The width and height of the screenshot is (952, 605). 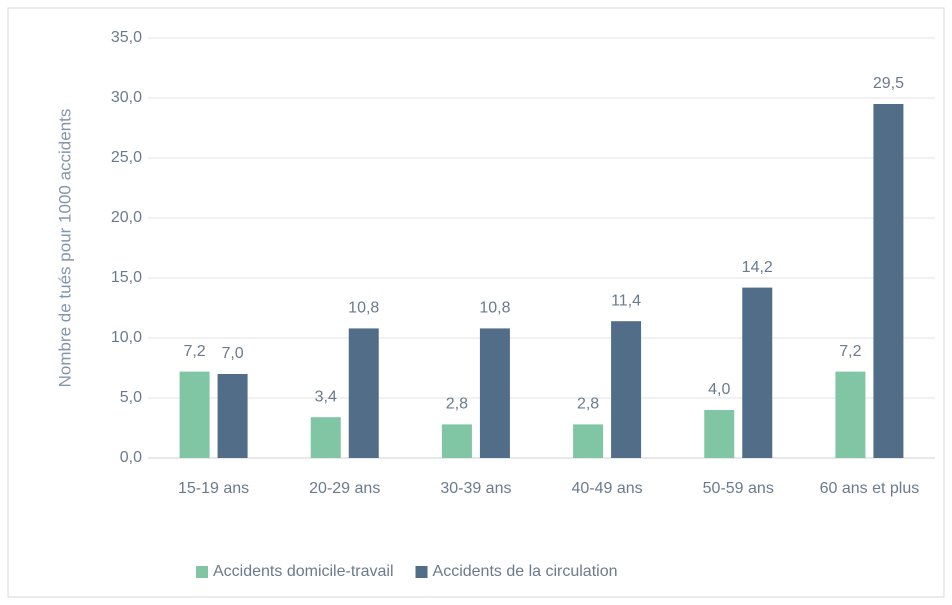 I want to click on data-label: 4,0, so click(x=719, y=389).